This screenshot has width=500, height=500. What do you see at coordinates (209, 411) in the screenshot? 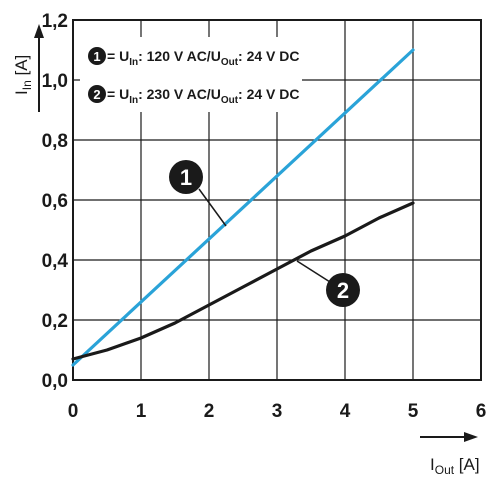
I see `x-tick-label: 2` at bounding box center [209, 411].